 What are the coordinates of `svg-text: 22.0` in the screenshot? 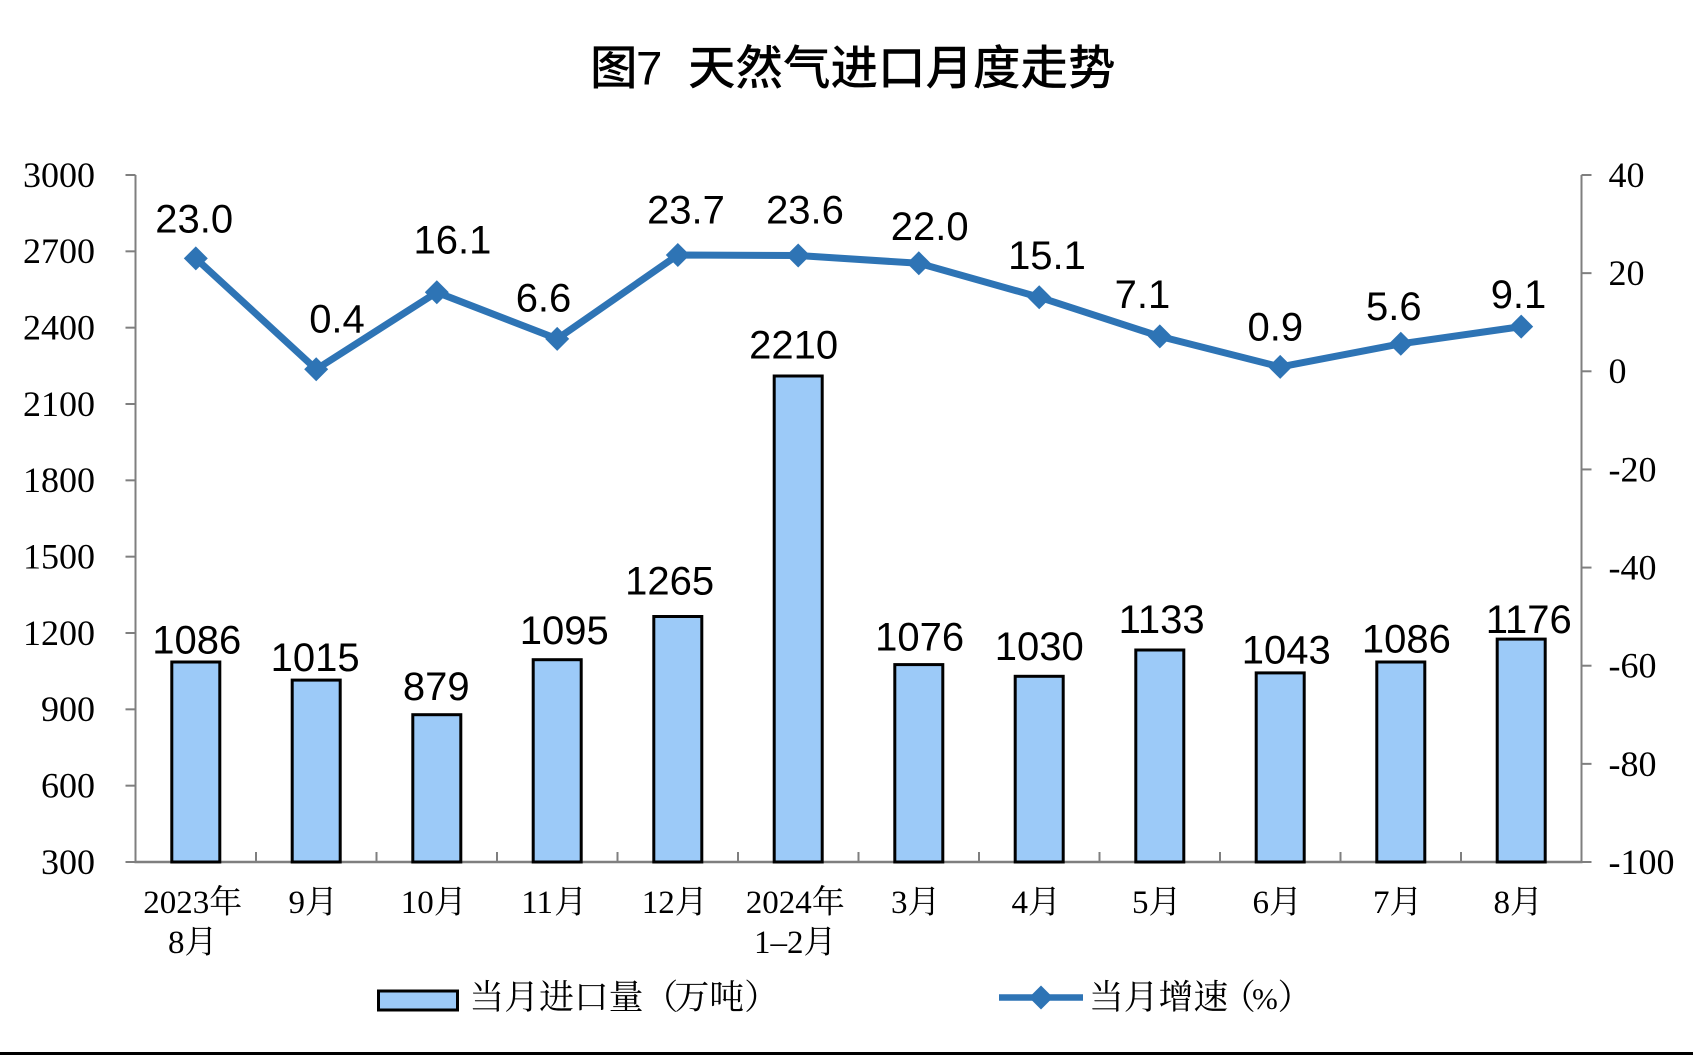 It's located at (930, 227).